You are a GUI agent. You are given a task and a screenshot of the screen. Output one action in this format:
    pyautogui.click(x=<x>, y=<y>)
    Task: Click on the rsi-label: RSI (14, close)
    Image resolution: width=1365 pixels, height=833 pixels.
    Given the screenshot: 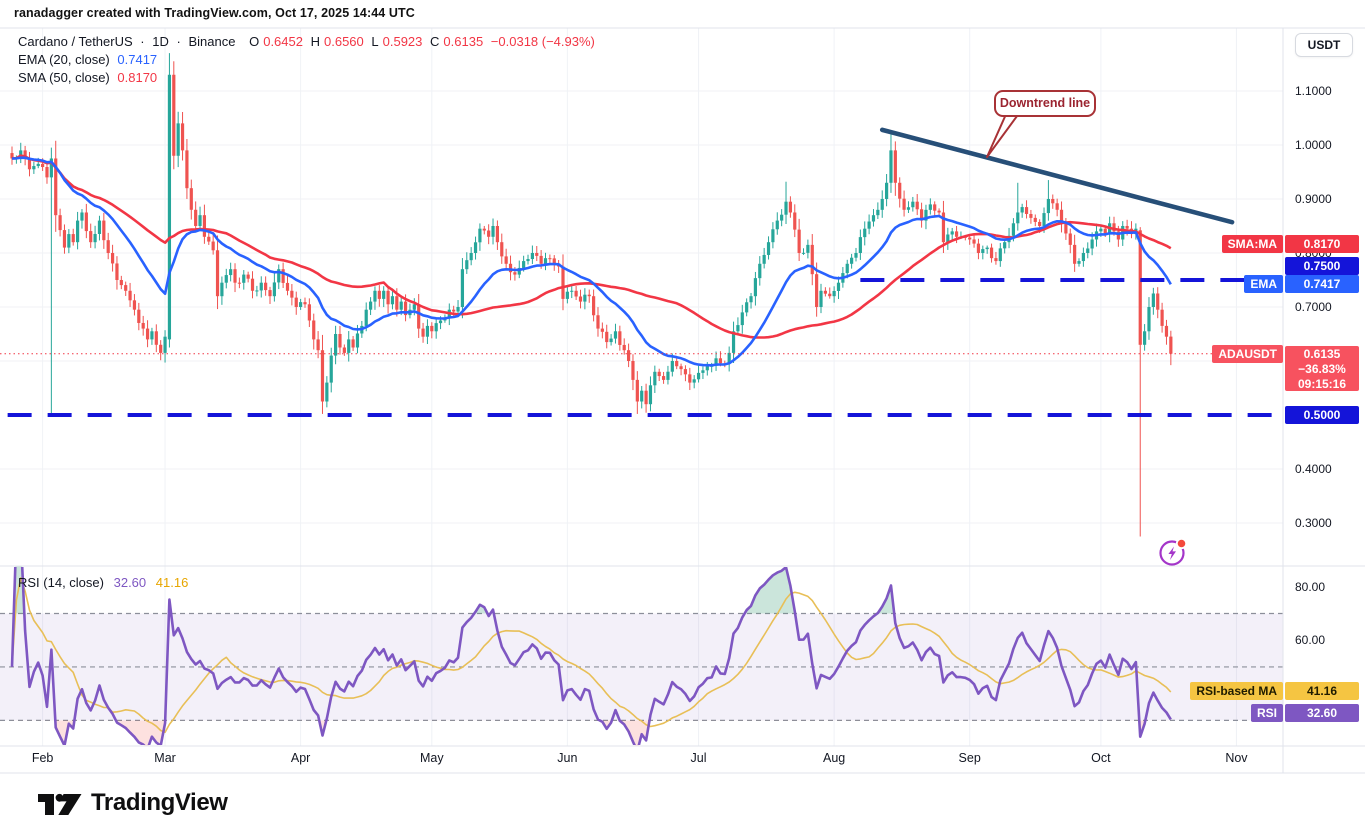 What is the action you would take?
    pyautogui.click(x=61, y=582)
    